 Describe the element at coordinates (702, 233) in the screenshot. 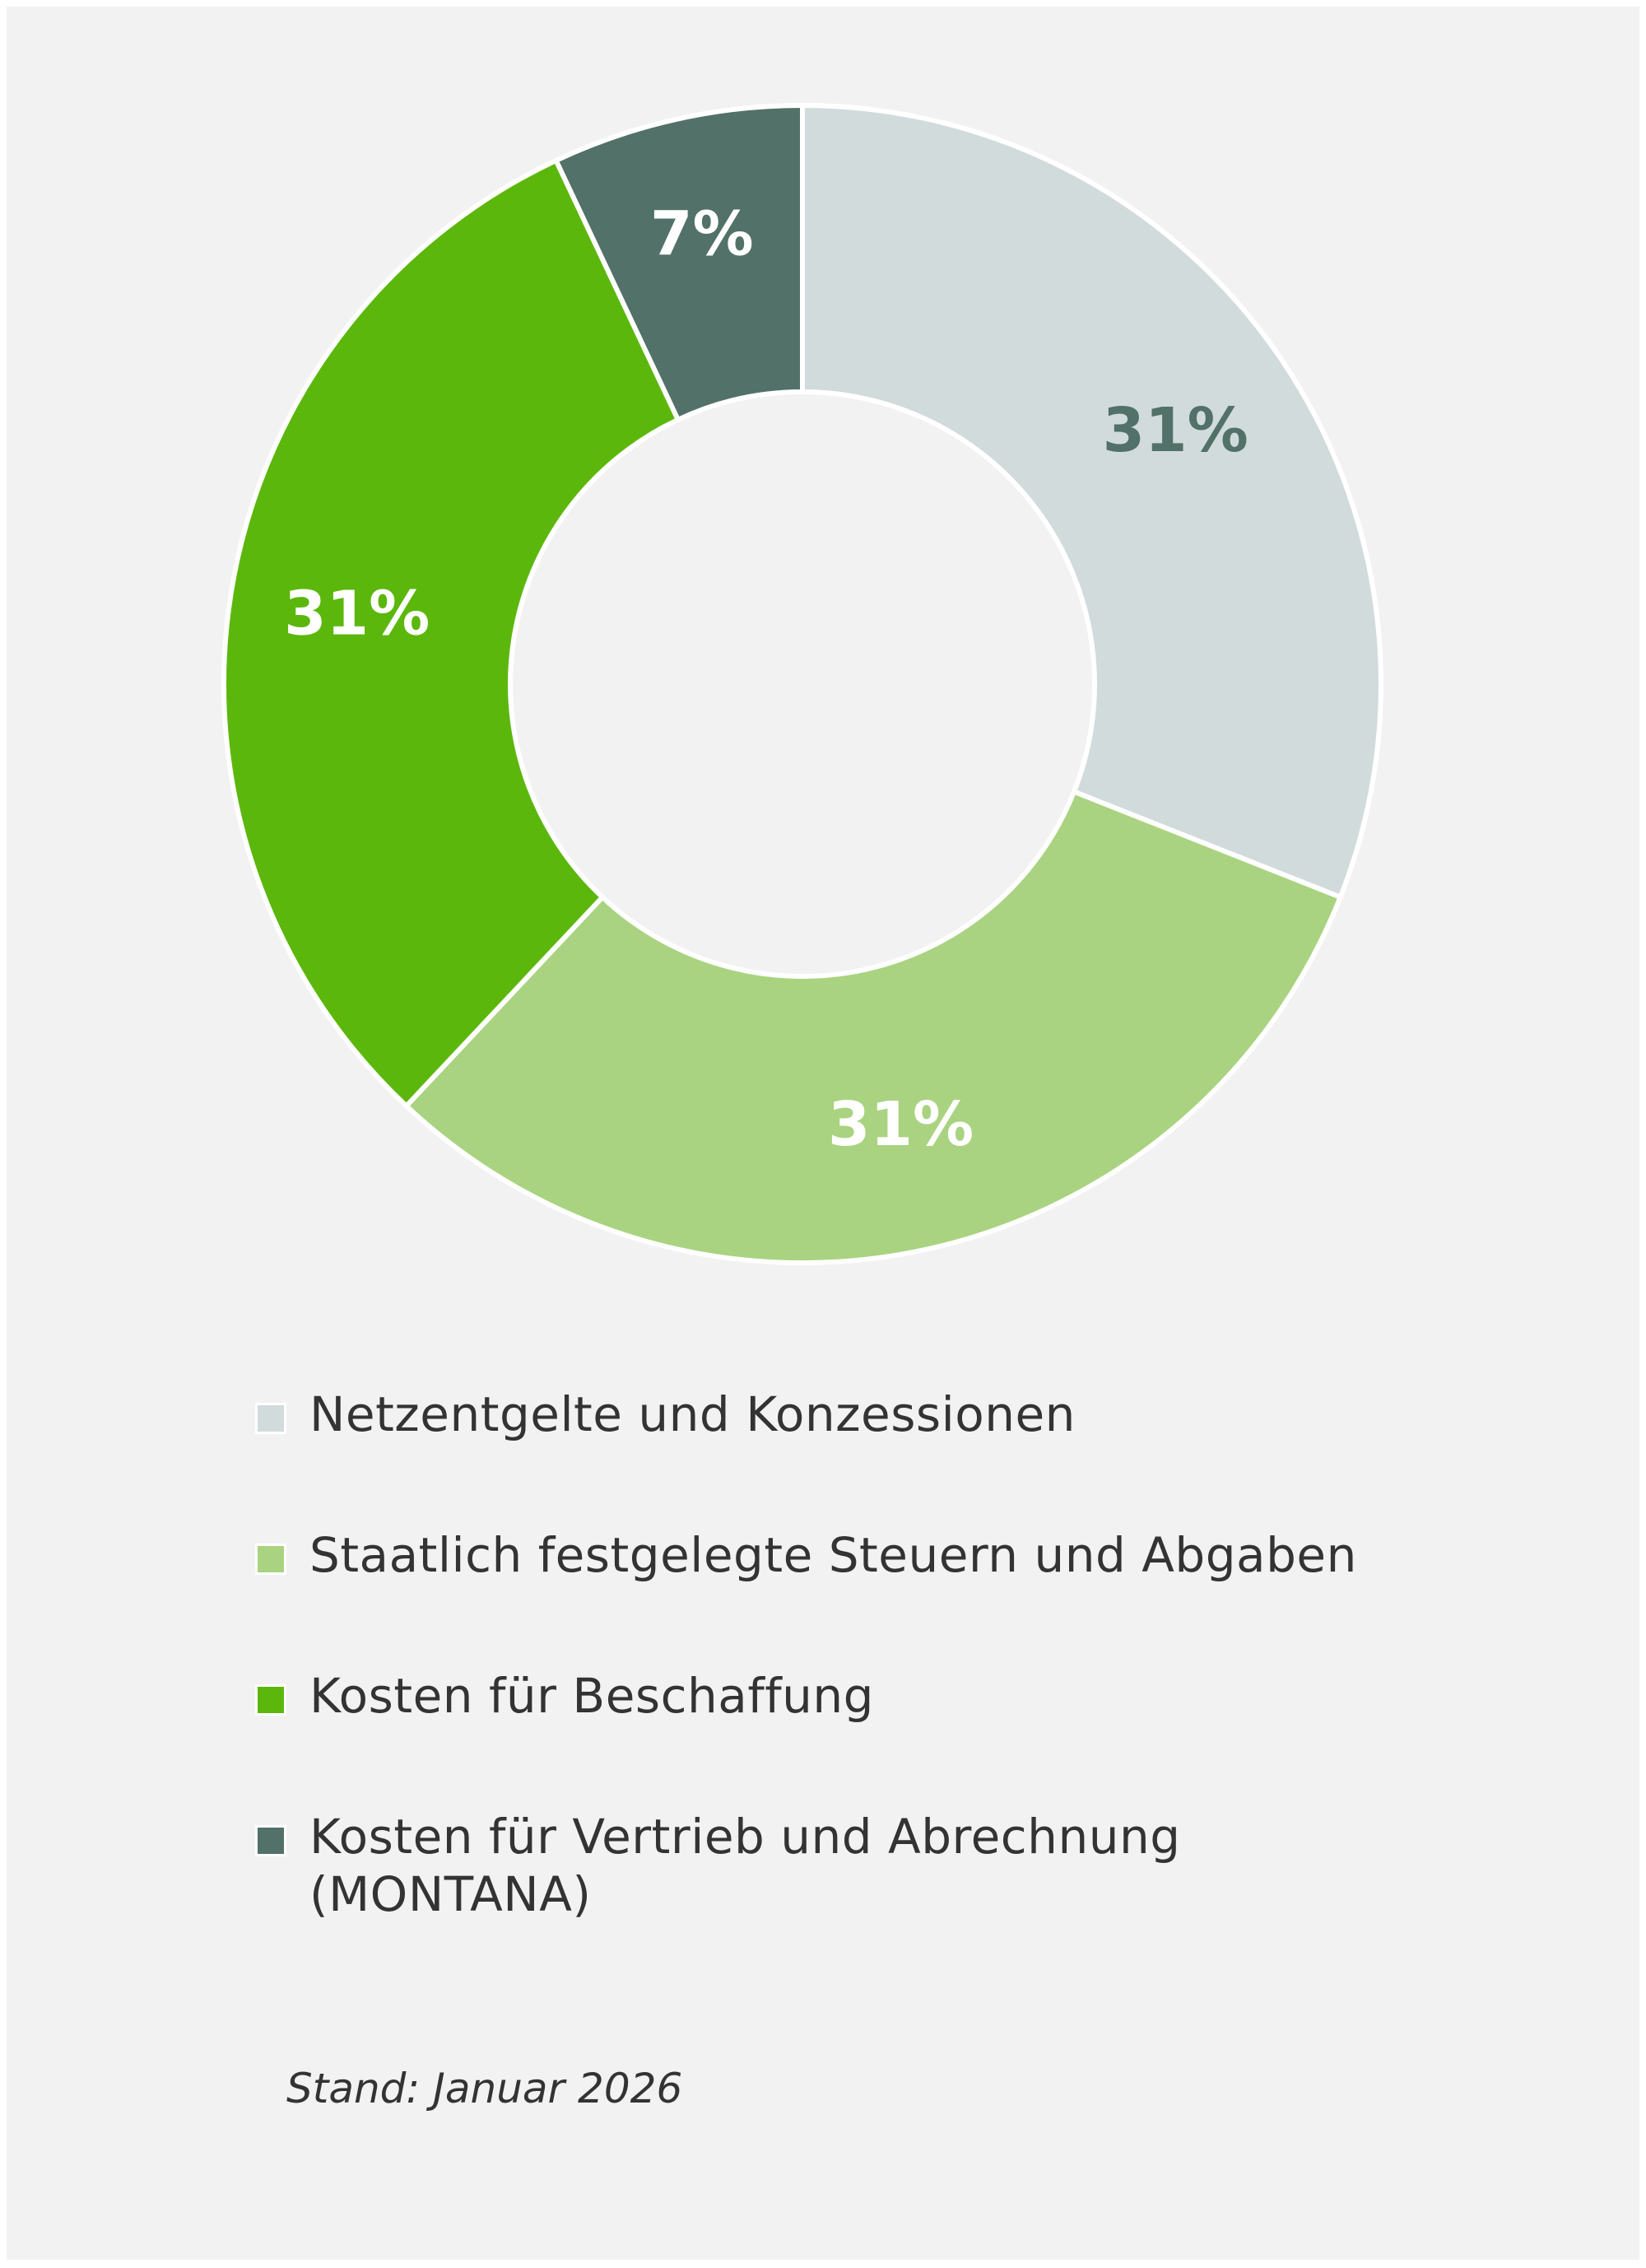

I see `data-label: 7%` at that location.